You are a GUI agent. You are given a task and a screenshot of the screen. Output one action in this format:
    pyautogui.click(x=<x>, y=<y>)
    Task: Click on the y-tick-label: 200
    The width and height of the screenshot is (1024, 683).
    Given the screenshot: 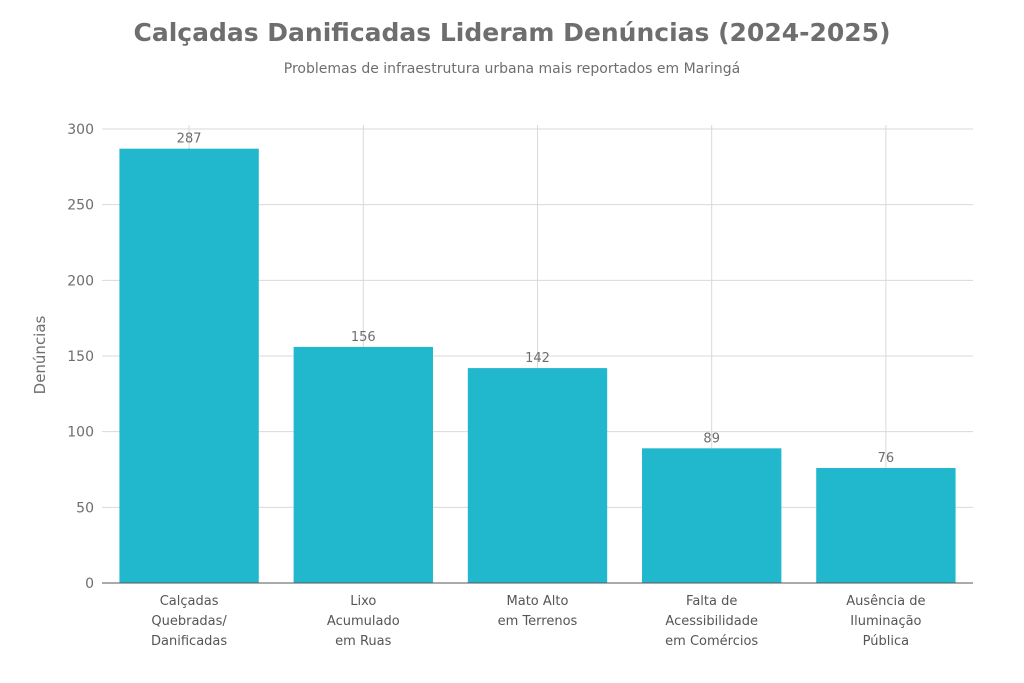 What is the action you would take?
    pyautogui.click(x=80, y=281)
    